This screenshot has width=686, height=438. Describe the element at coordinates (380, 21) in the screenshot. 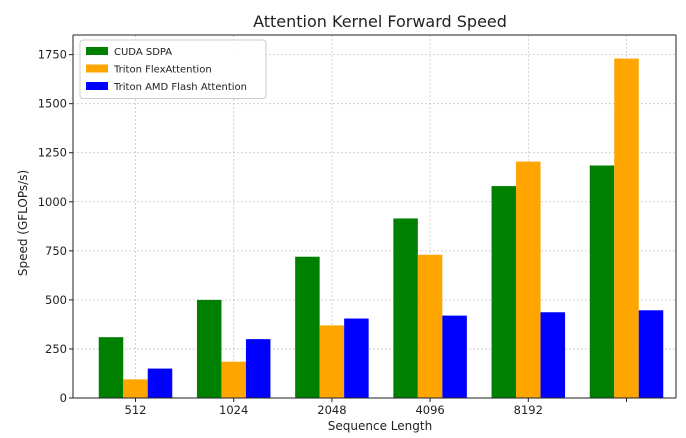

I see `chart-title: Attention Kernel Forward Speed` at that location.